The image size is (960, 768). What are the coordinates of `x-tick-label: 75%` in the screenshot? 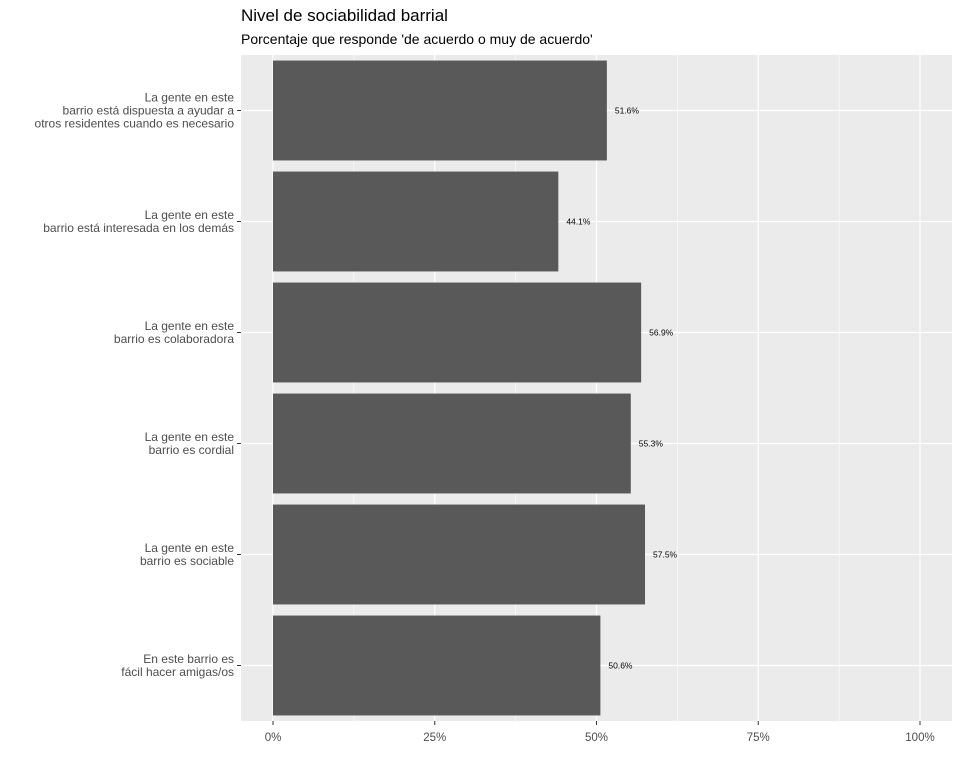 It's located at (758, 738).